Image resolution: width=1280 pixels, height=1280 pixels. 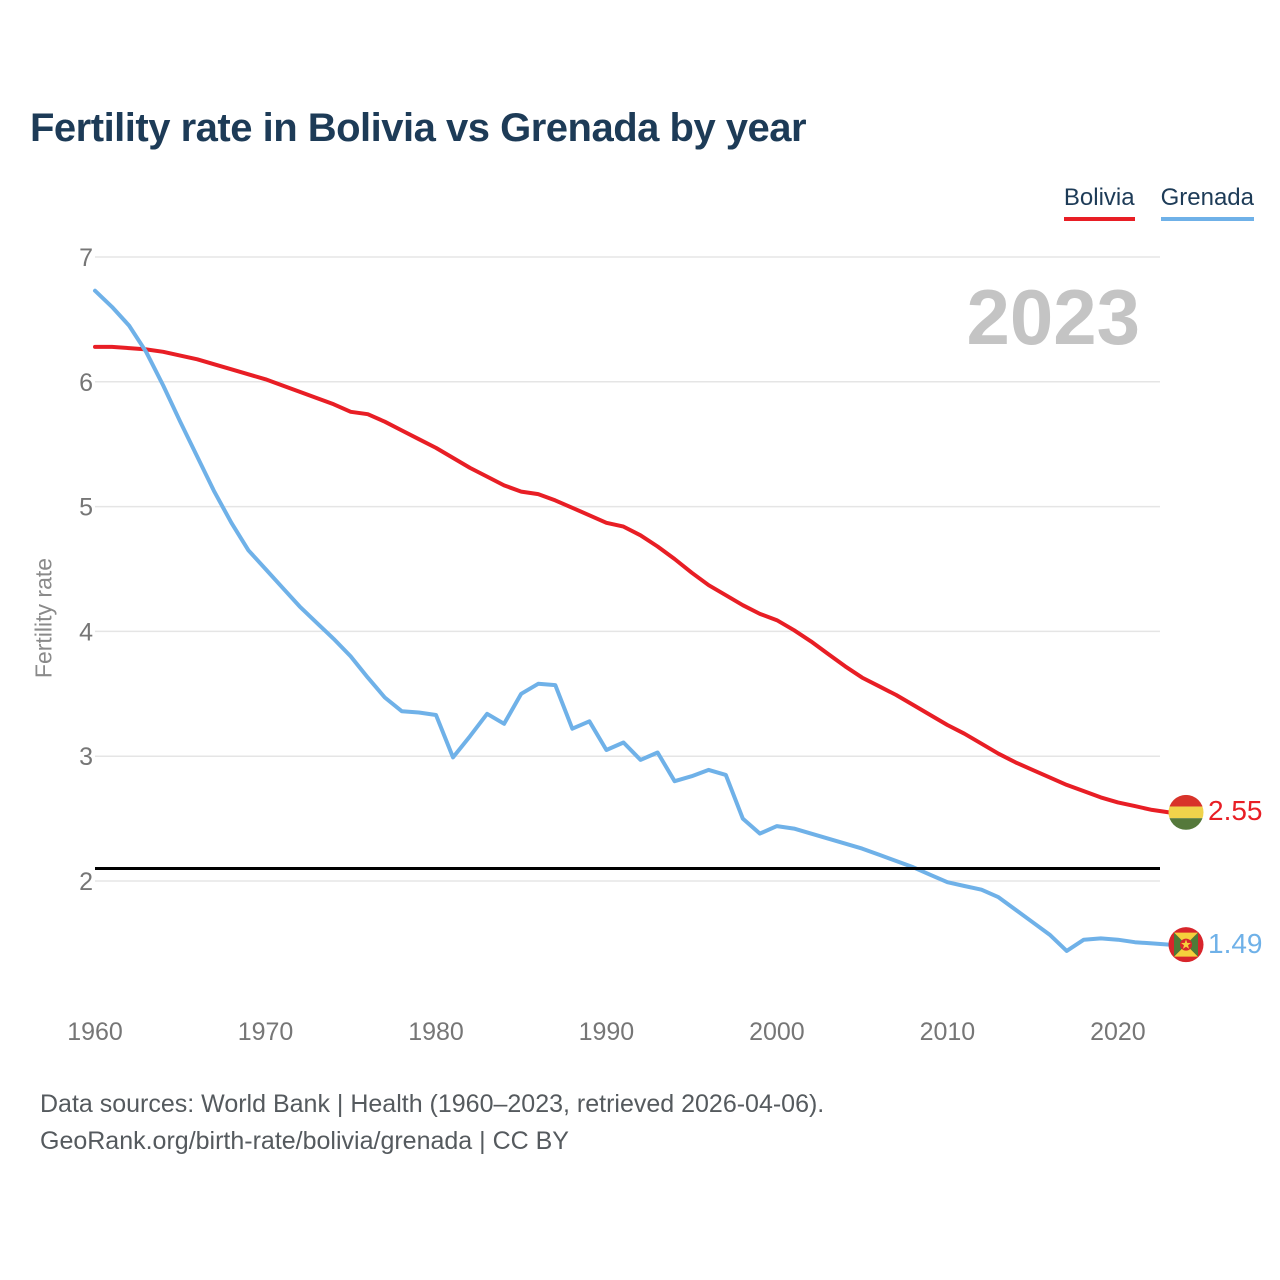 What do you see at coordinates (1235, 943) in the screenshot?
I see `grenada-end-value: 1.49` at bounding box center [1235, 943].